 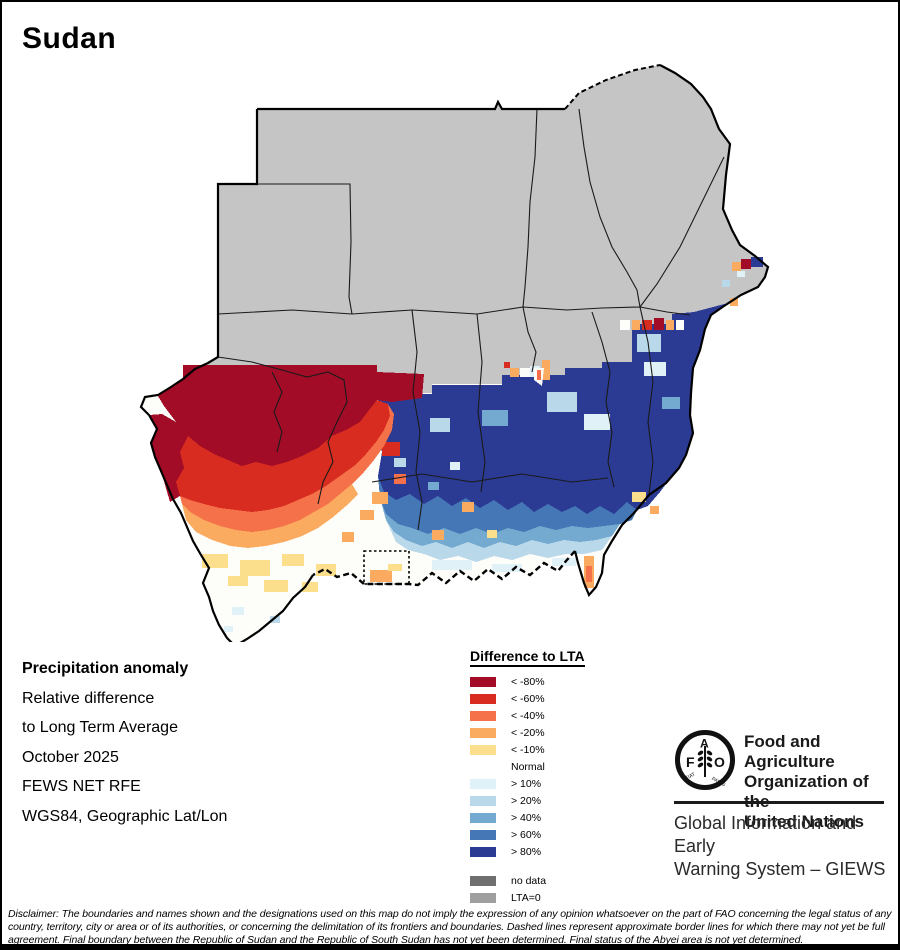 What do you see at coordinates (719, 762) in the screenshot?
I see `svg-text: O` at bounding box center [719, 762].